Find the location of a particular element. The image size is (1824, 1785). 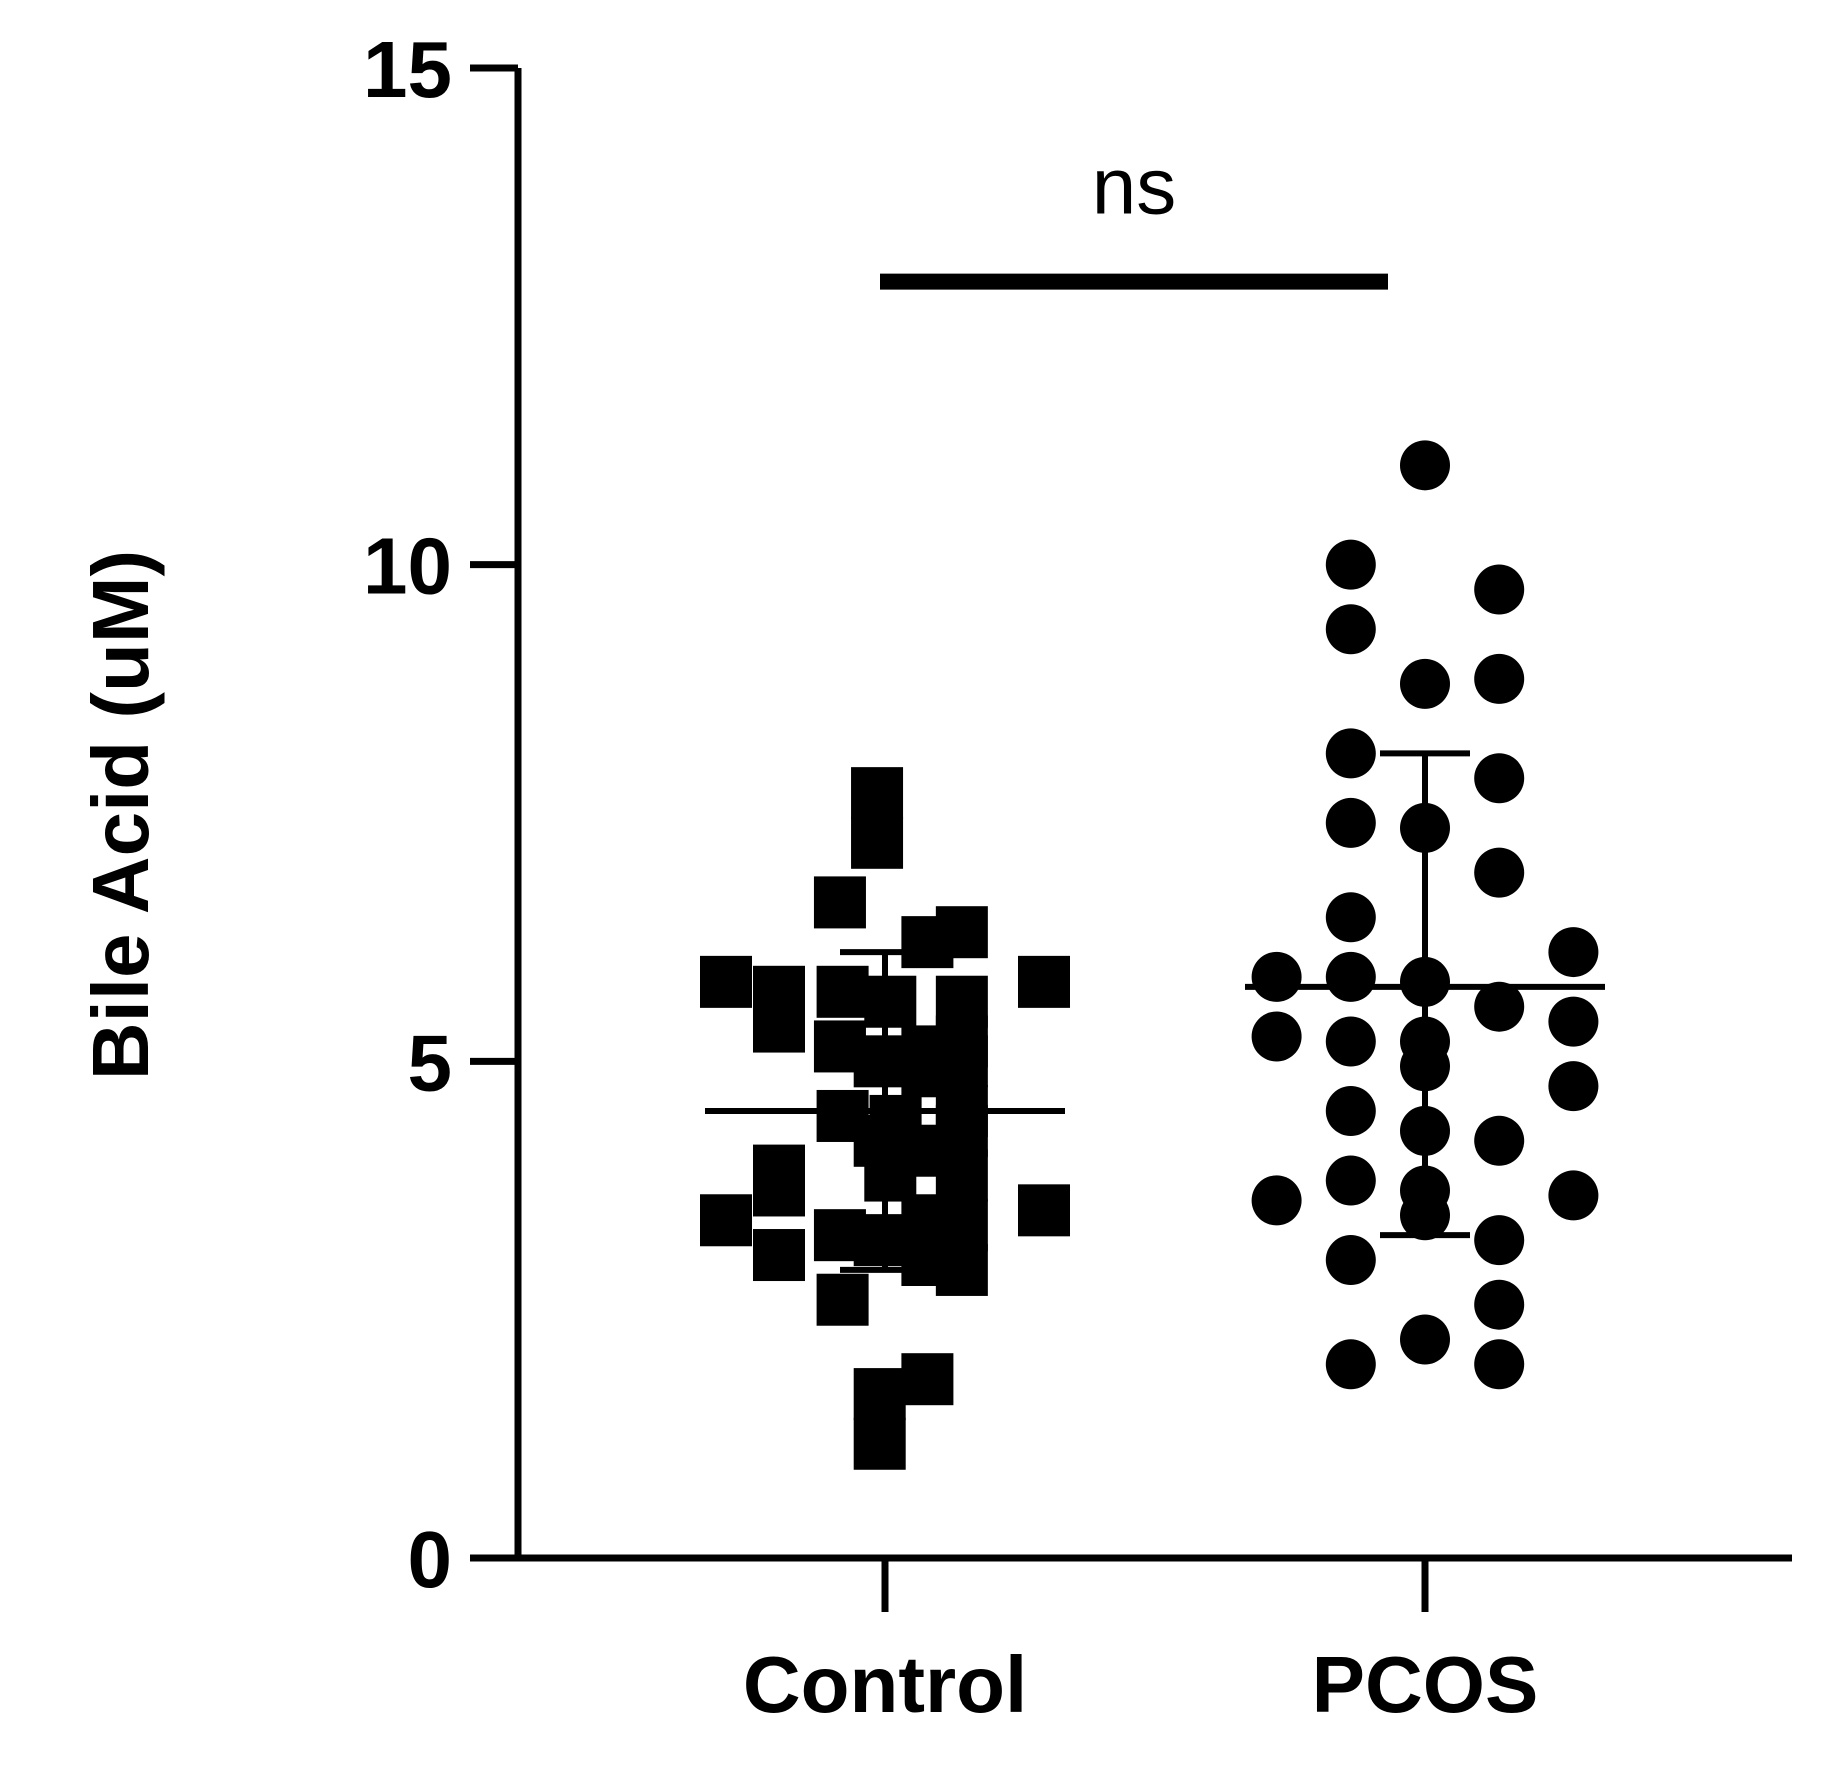

annotations: ns is located at coordinates (1134, 216).